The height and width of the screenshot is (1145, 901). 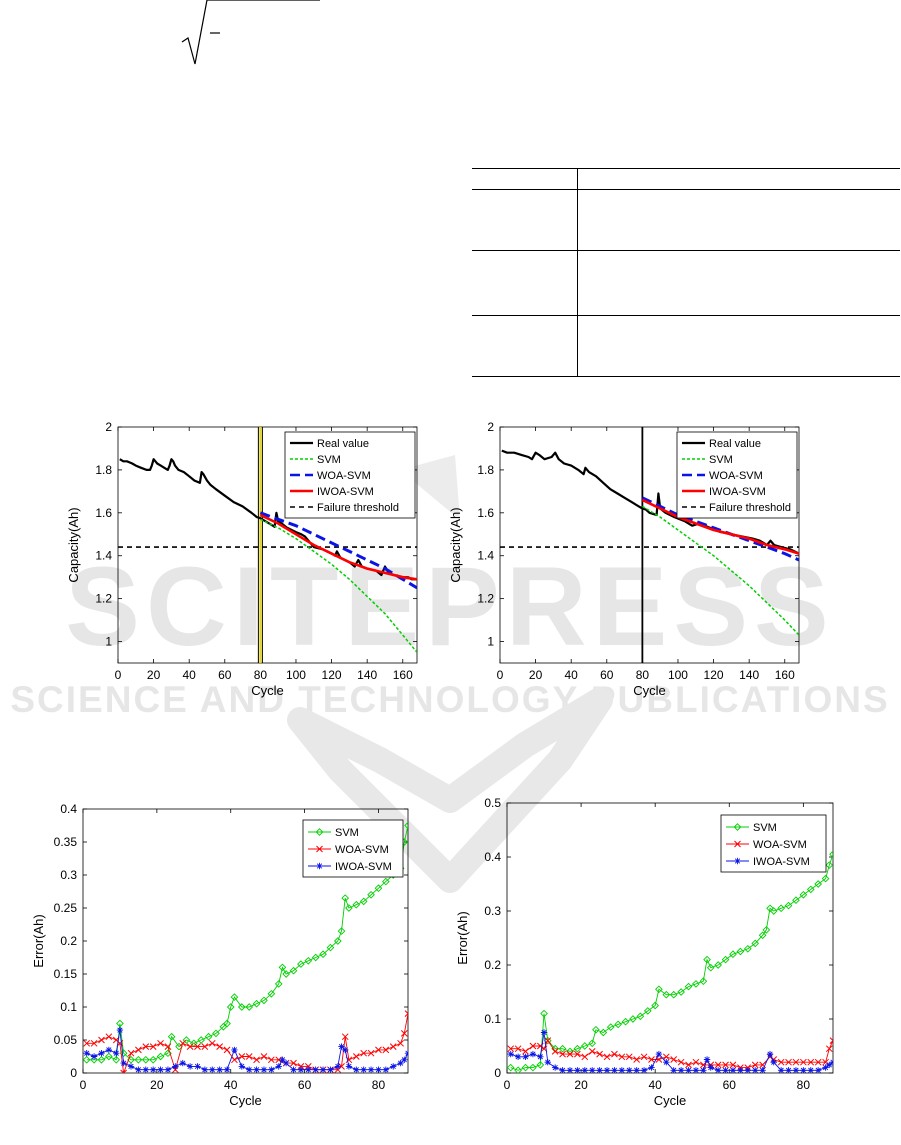 What do you see at coordinates (347, 833) in the screenshot?
I see `legend-label: SVM` at bounding box center [347, 833].